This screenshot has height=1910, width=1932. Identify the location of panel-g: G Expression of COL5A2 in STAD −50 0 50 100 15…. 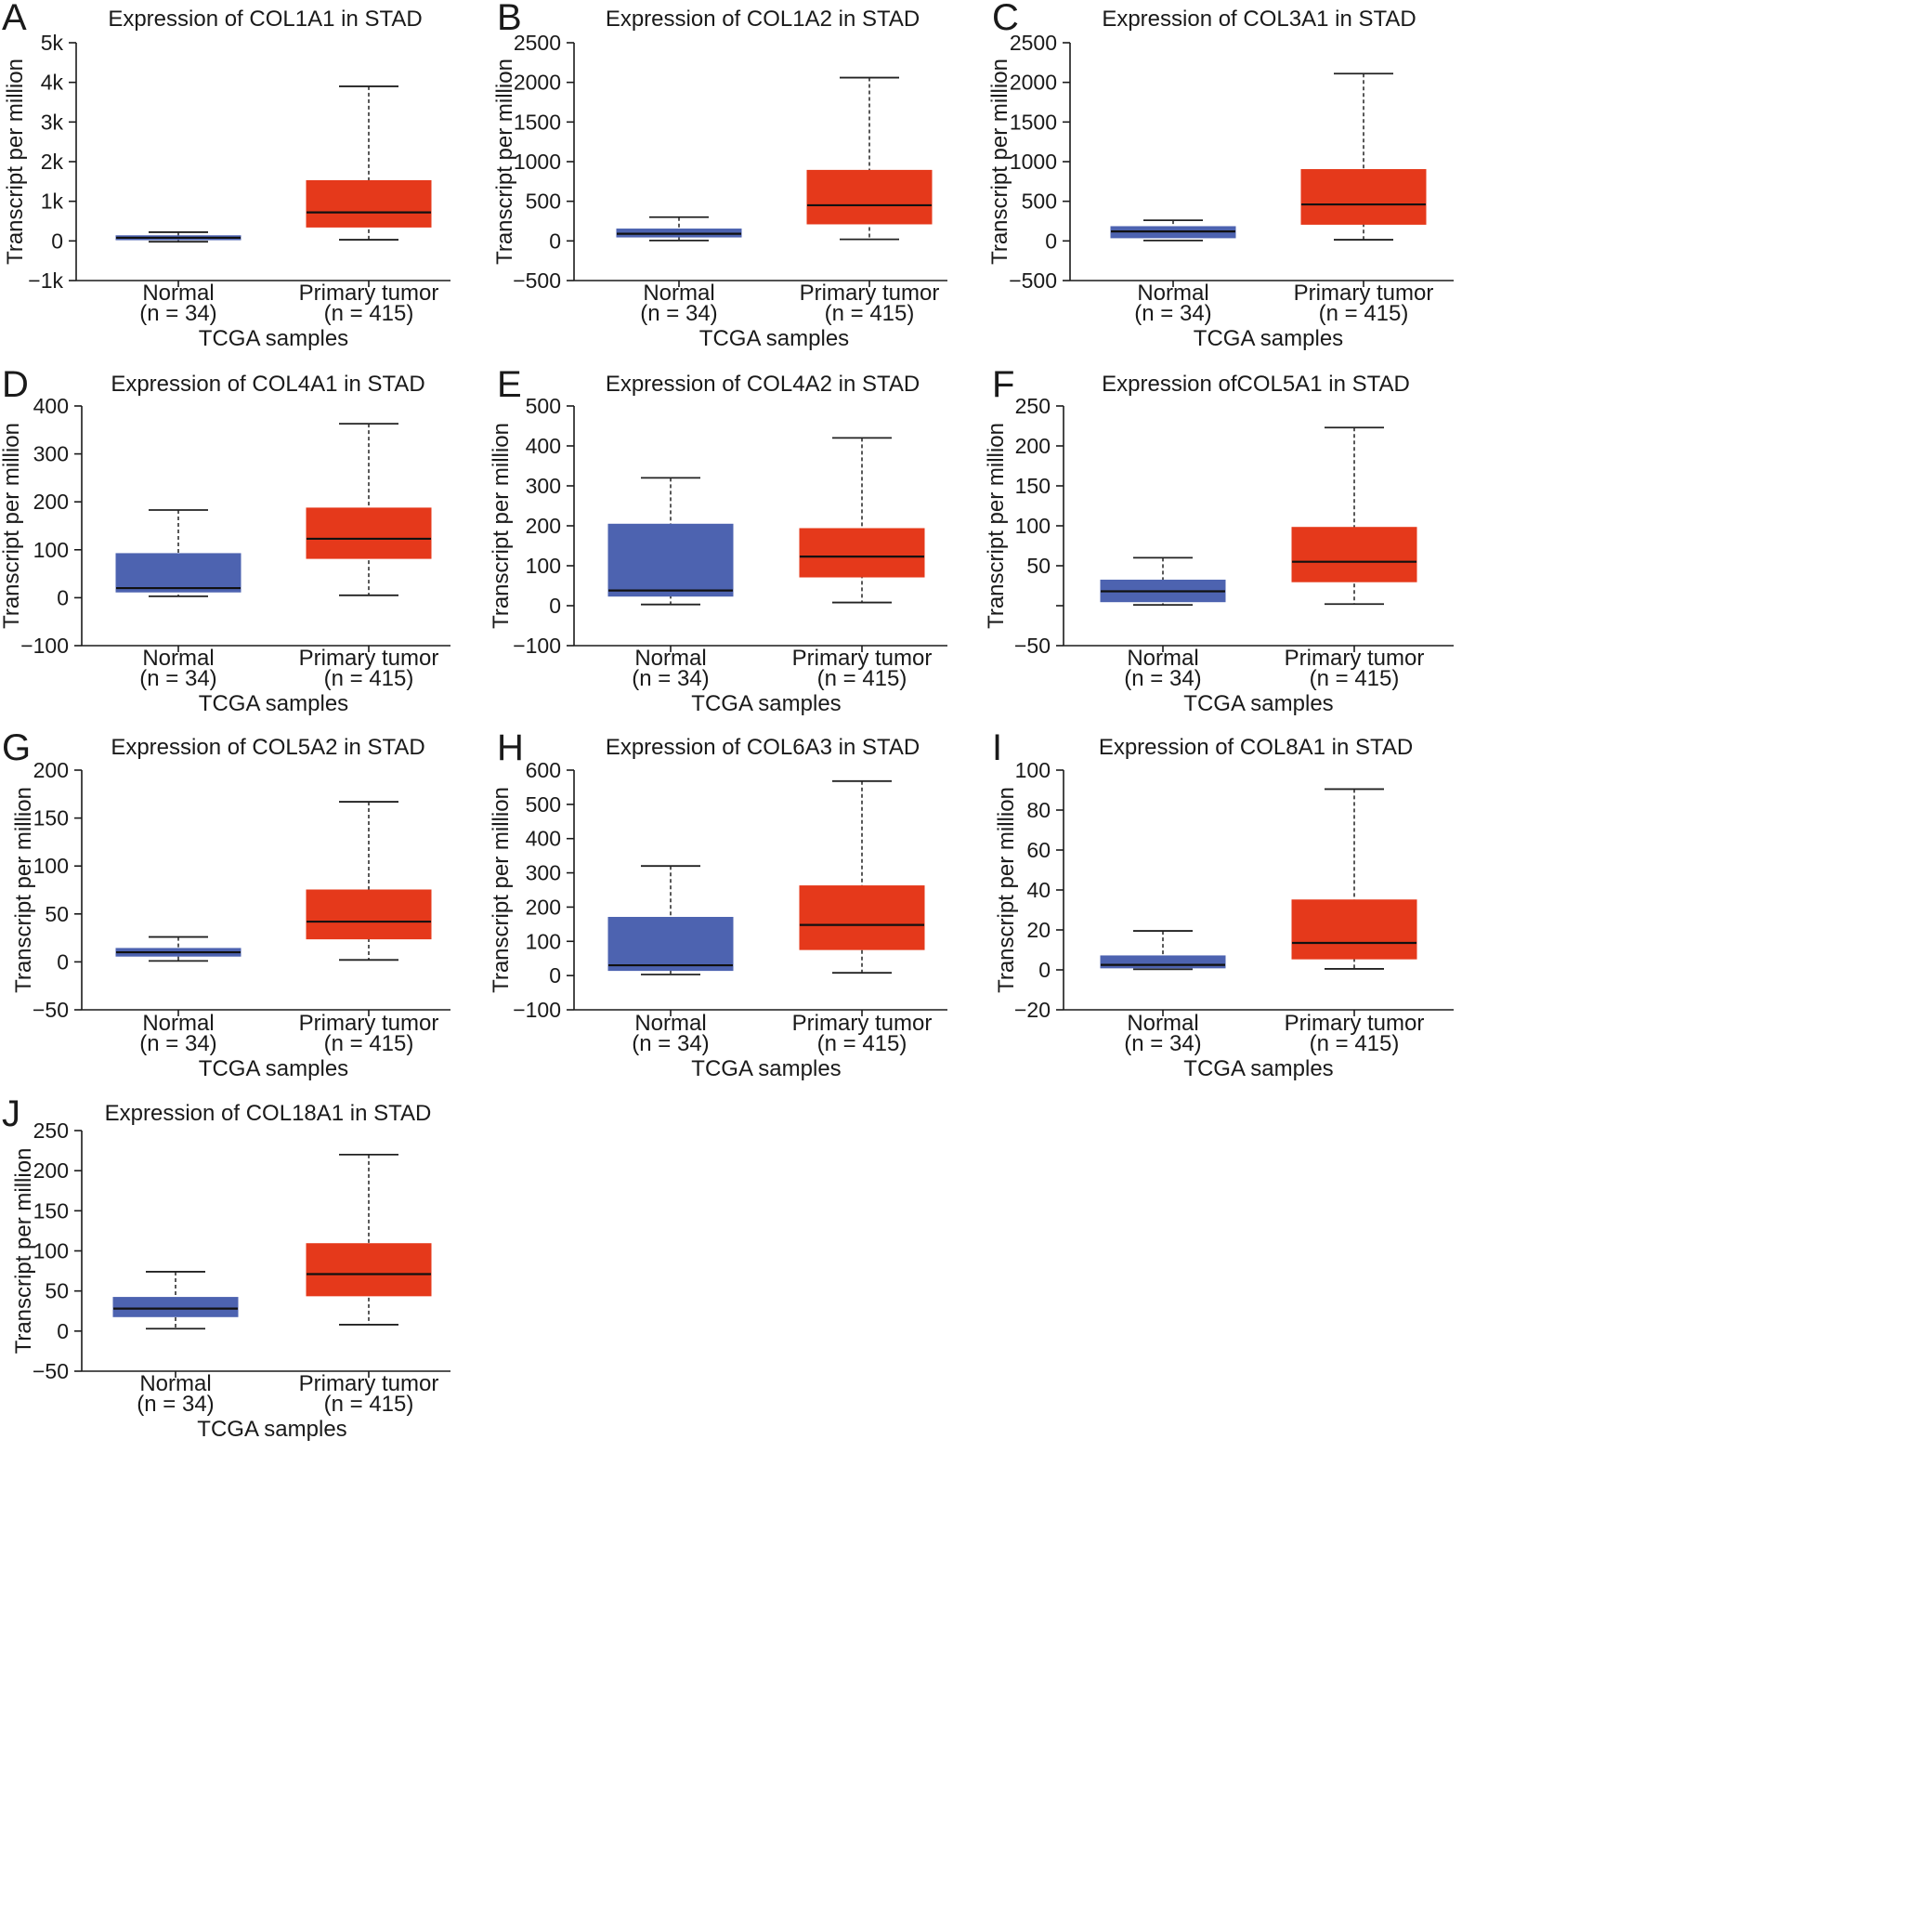
(226, 904).